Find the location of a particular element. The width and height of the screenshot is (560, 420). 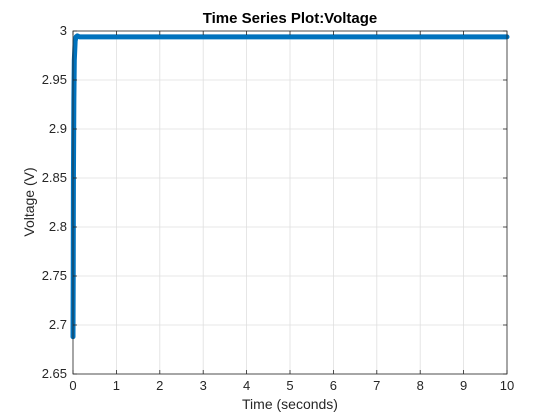

y-axis-title: Voltage (V) is located at coordinates (29, 201).